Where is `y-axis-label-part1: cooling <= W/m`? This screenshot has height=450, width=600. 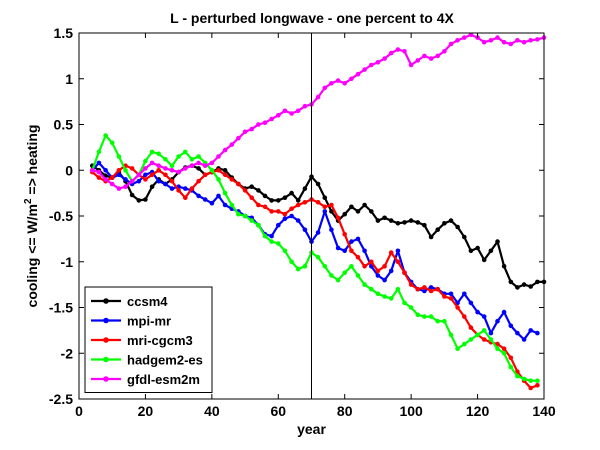
y-axis-label-part1: cooling <= W/m is located at coordinates (32, 255).